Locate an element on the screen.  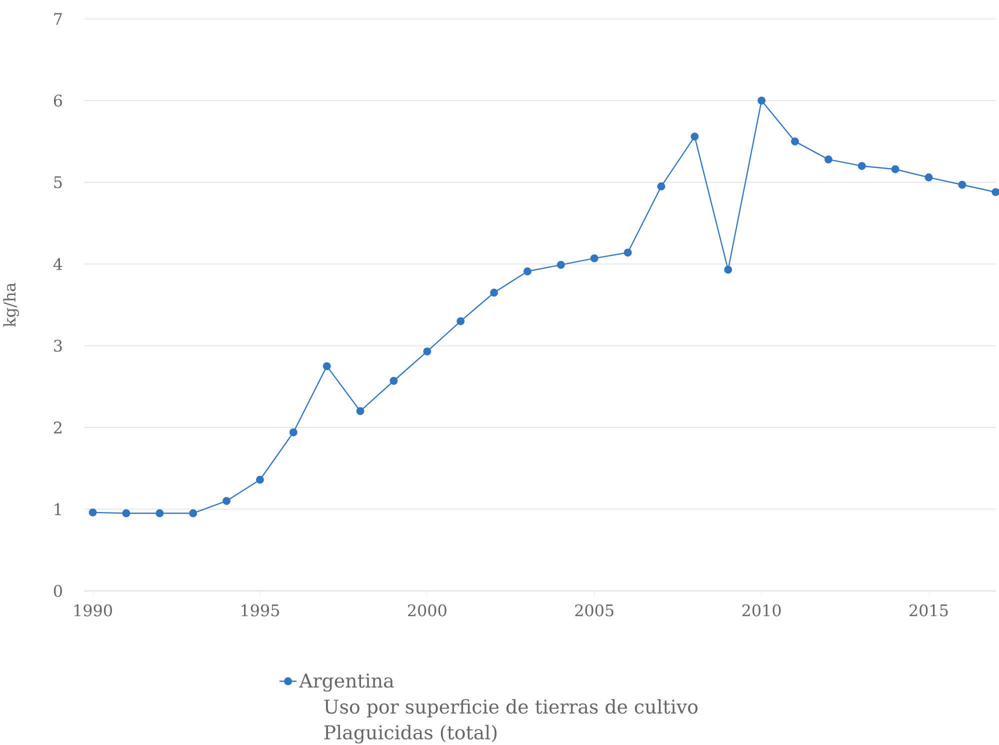
y-tick-label: 4 is located at coordinates (57, 264).